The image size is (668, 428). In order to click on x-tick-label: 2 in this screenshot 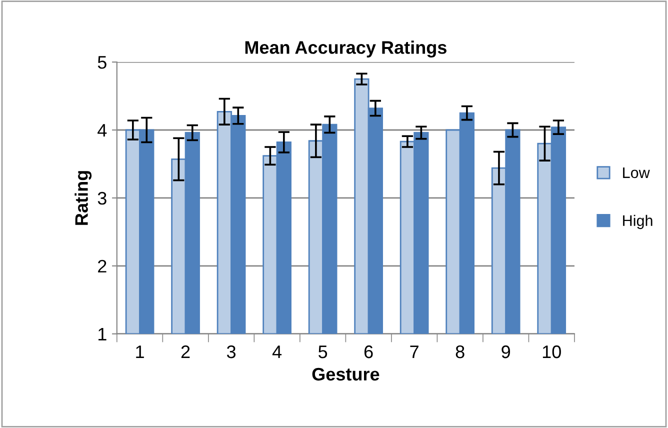, I will do `click(185, 351)`.